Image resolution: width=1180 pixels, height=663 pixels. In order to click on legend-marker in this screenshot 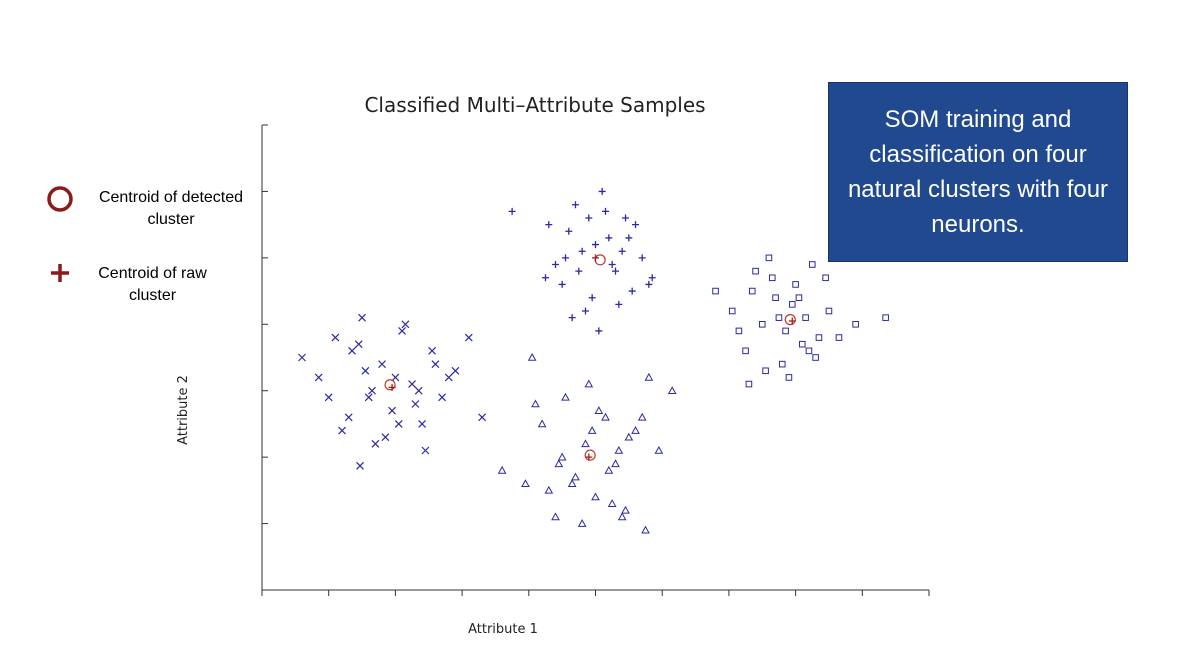, I will do `click(60, 273)`.